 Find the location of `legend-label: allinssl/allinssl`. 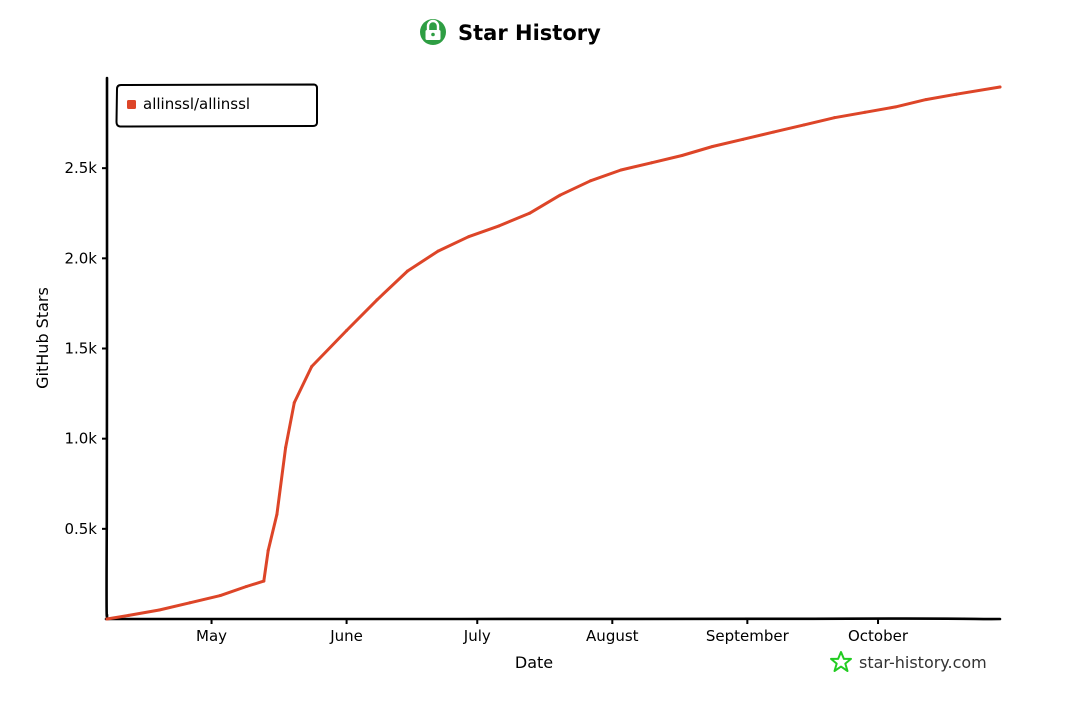

legend-label: allinssl/allinssl is located at coordinates (196, 104).